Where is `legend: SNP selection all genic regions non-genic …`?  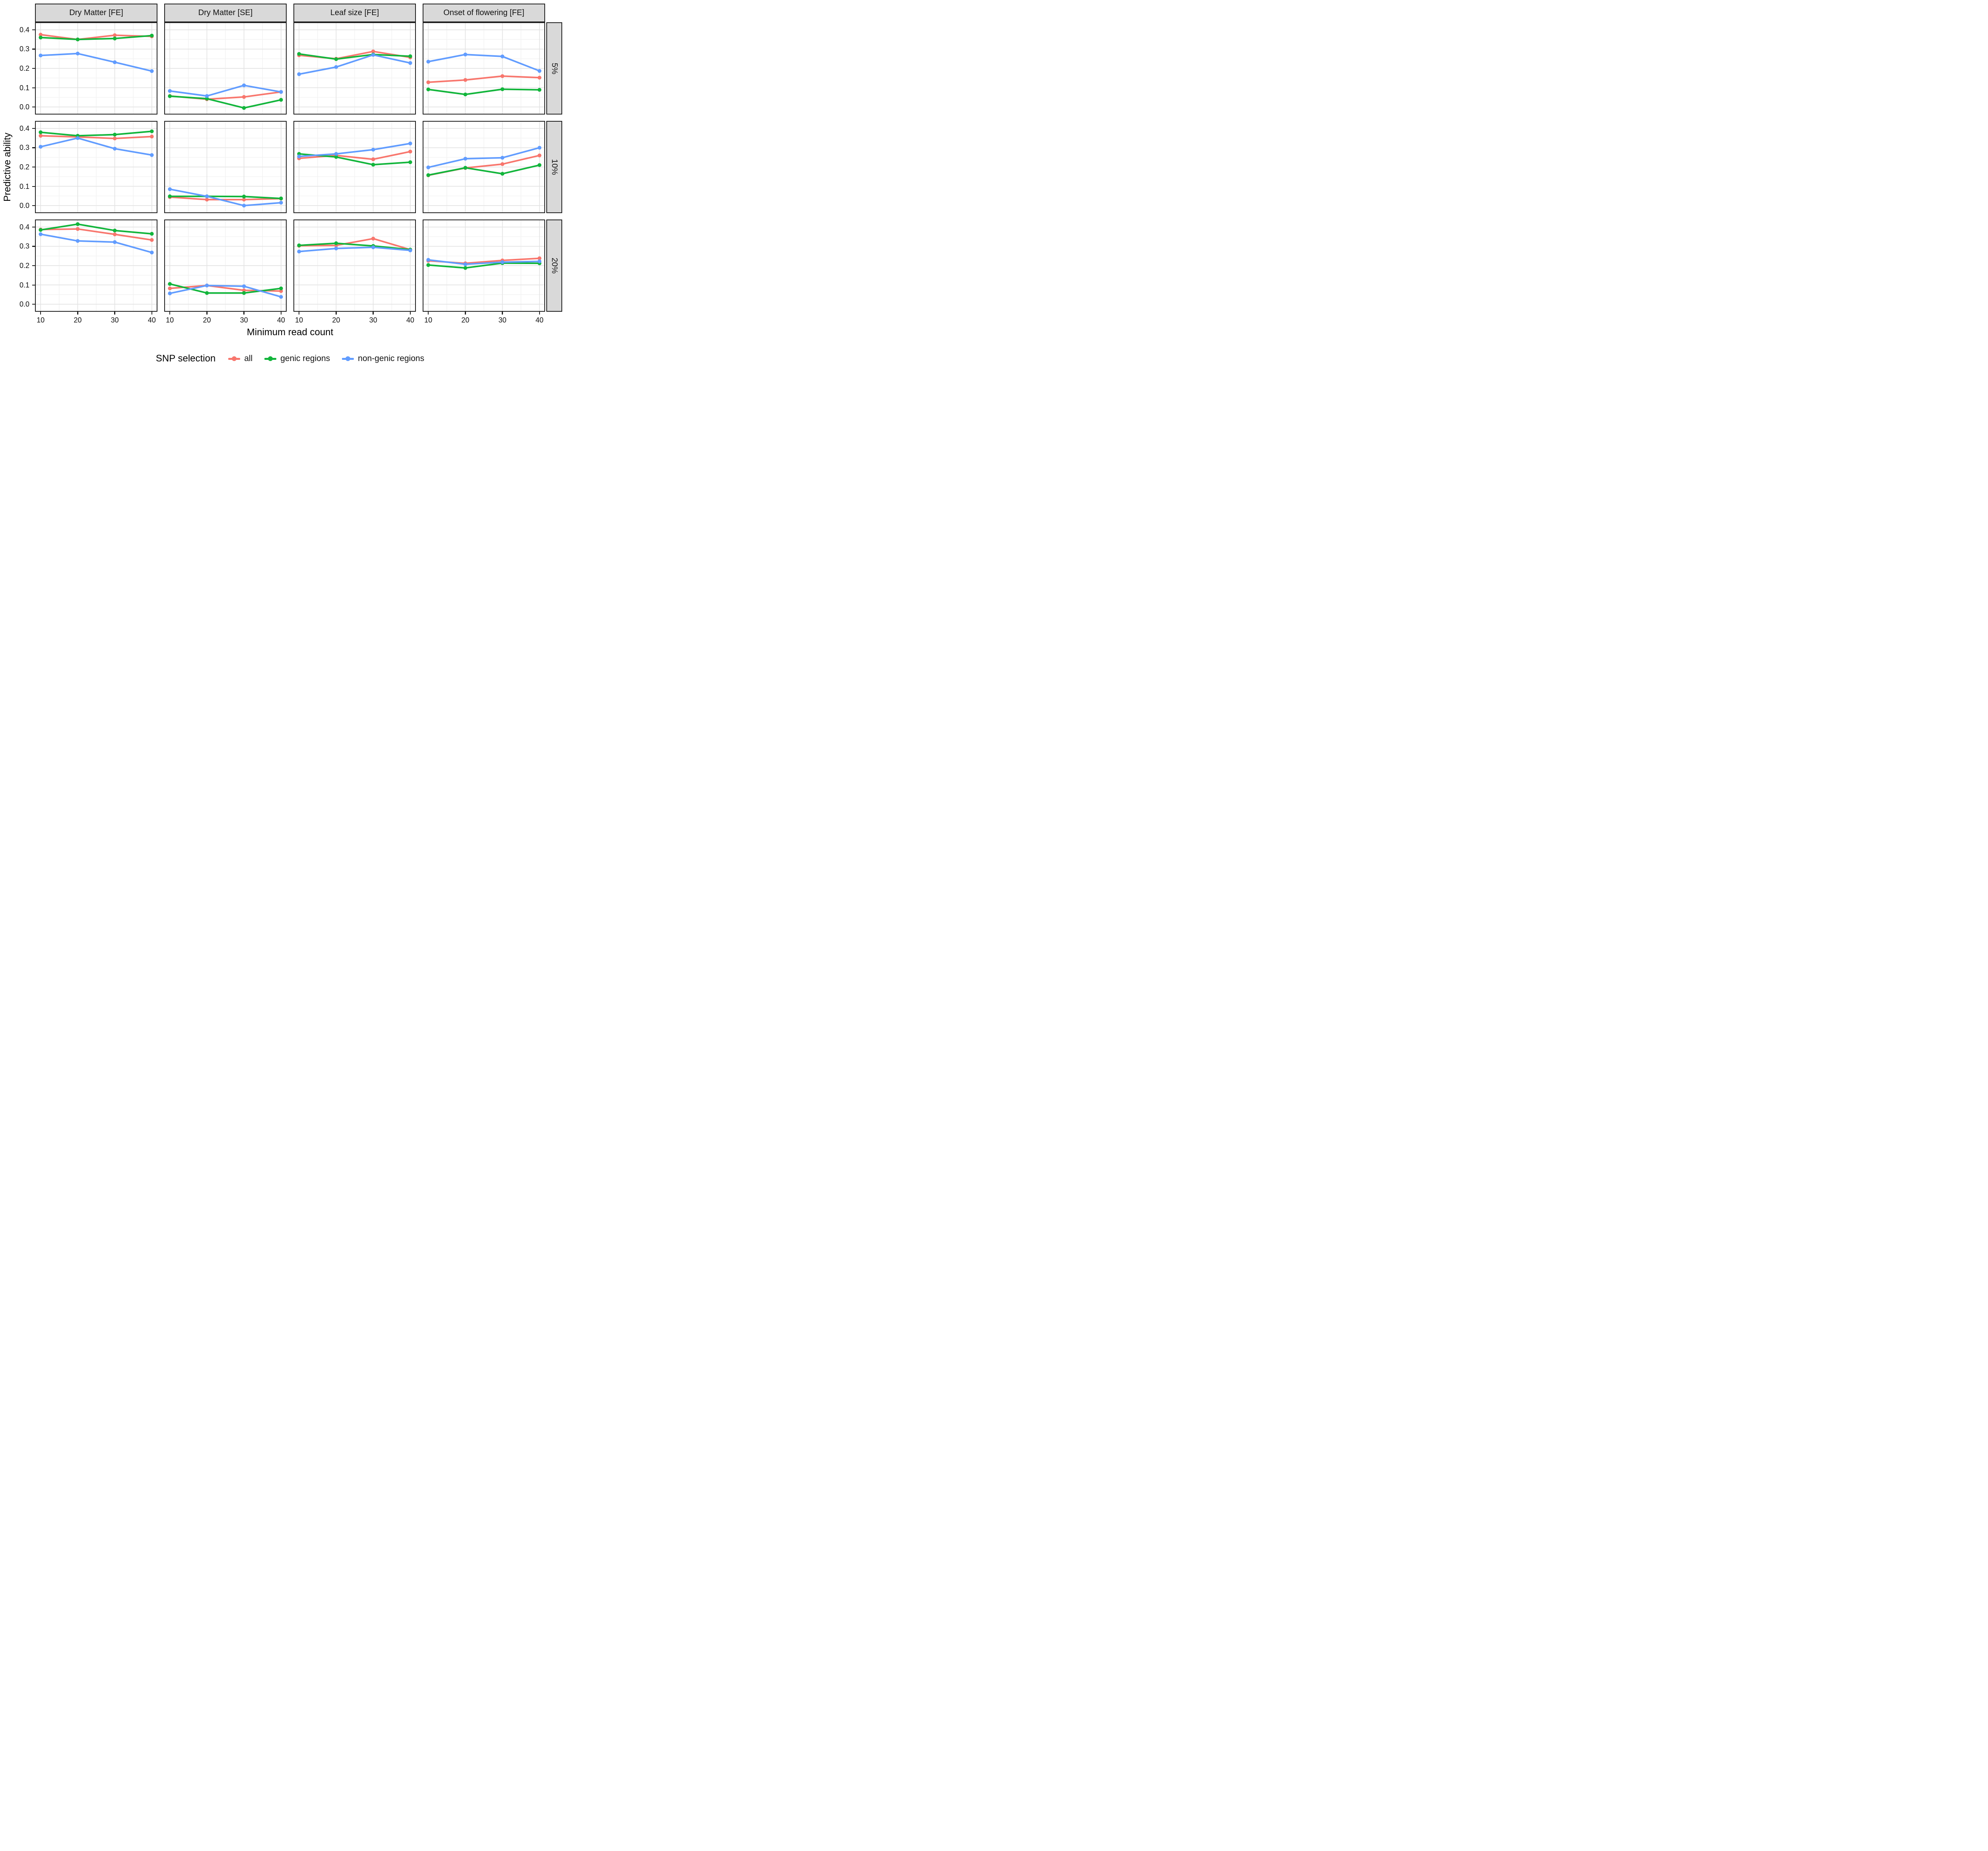 legend: SNP selection all genic regions non-genic … is located at coordinates (290, 358).